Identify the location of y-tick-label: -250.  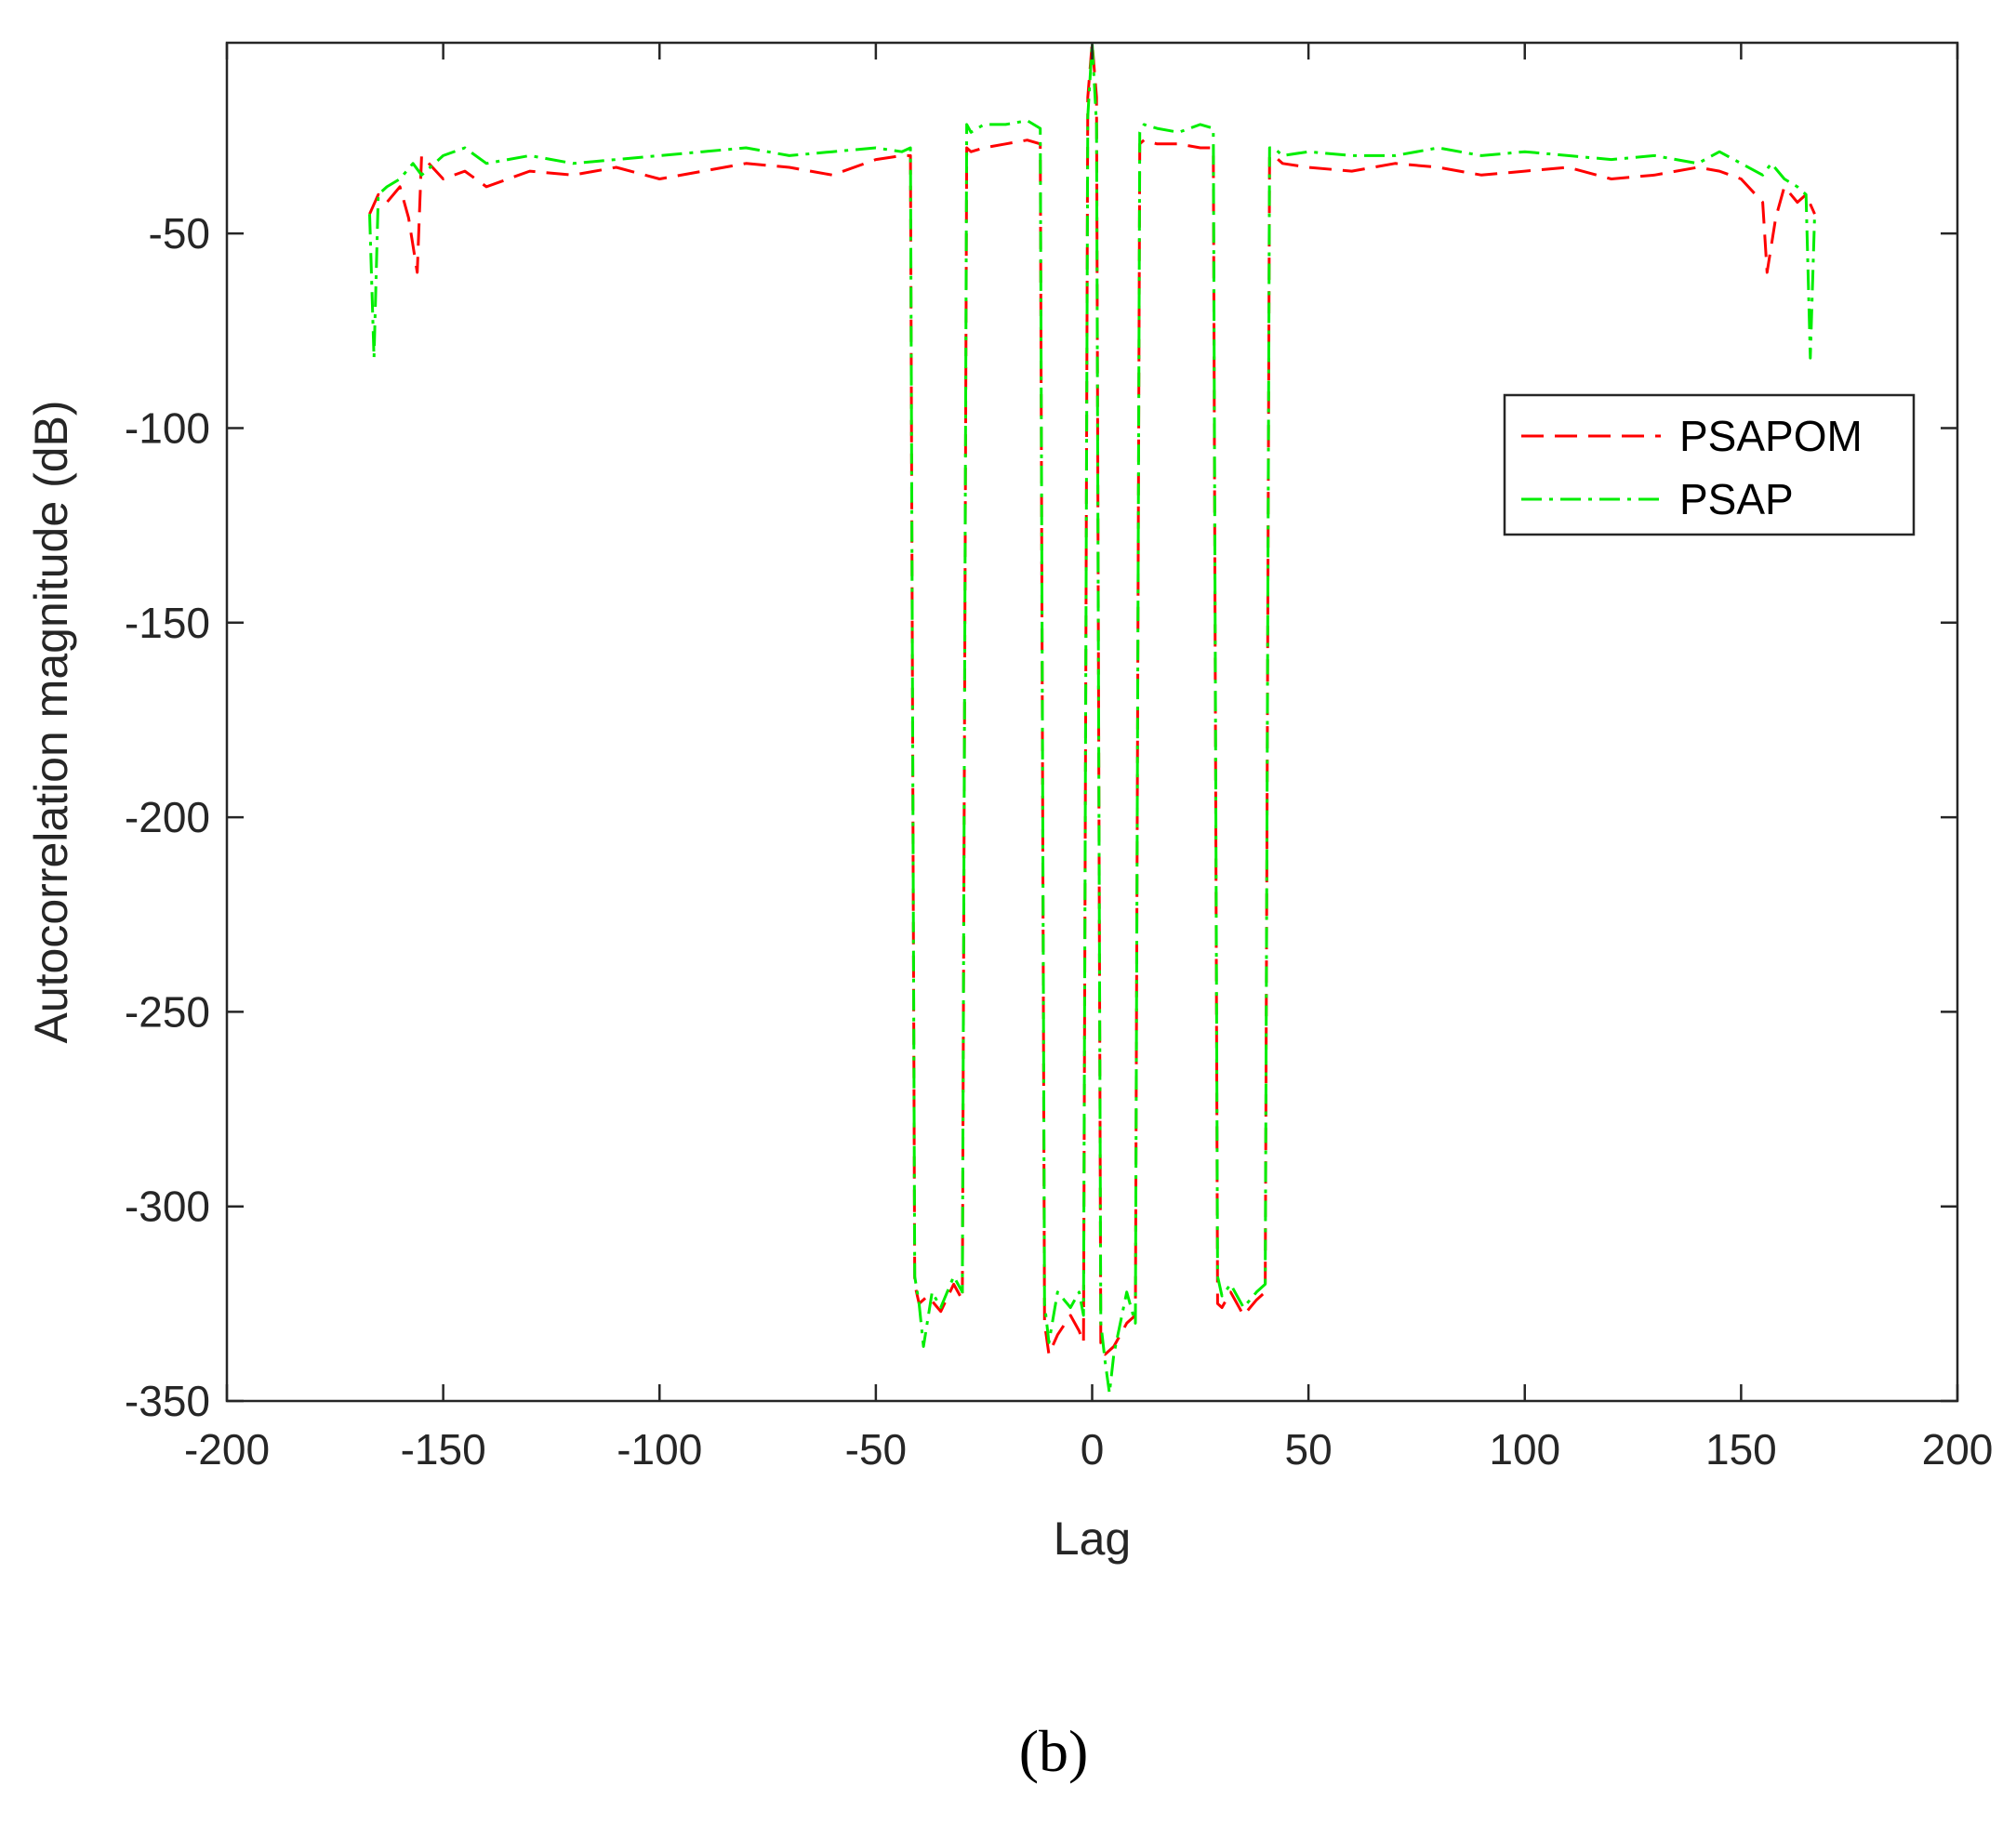
(167, 1011).